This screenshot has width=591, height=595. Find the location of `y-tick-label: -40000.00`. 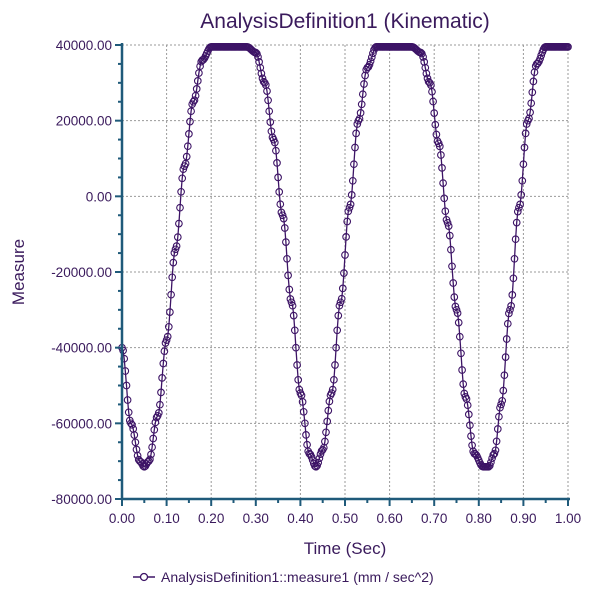

y-tick-label: -40000.00 is located at coordinates (81, 348).